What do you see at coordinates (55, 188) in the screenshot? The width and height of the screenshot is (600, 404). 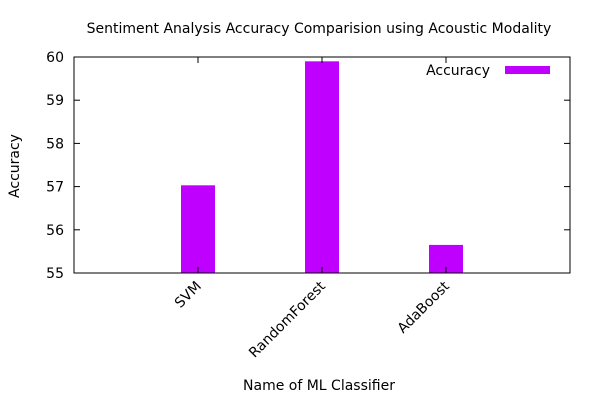 I see `y-tick-label: 57` at bounding box center [55, 188].